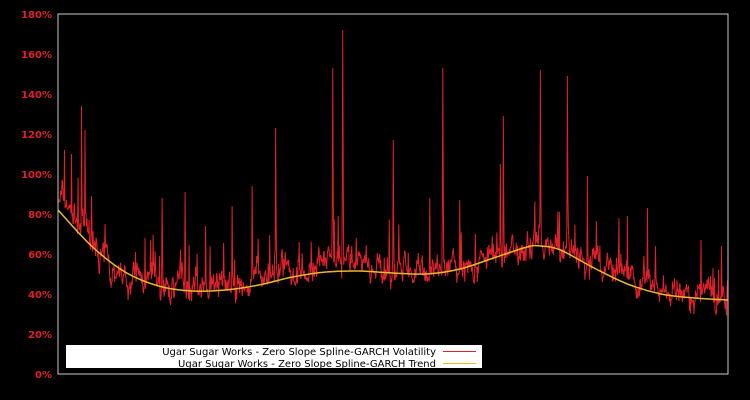  I want to click on y-tick-label: 60%, so click(40, 255).